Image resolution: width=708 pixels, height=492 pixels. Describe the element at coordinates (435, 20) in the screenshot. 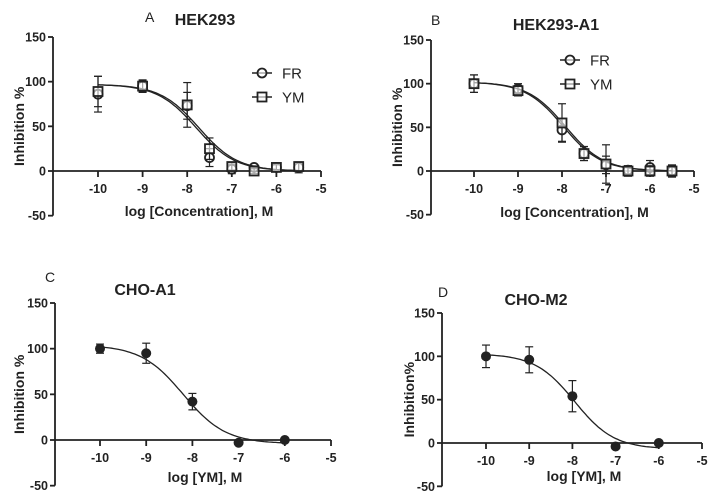

I see `panel-letter: B` at that location.